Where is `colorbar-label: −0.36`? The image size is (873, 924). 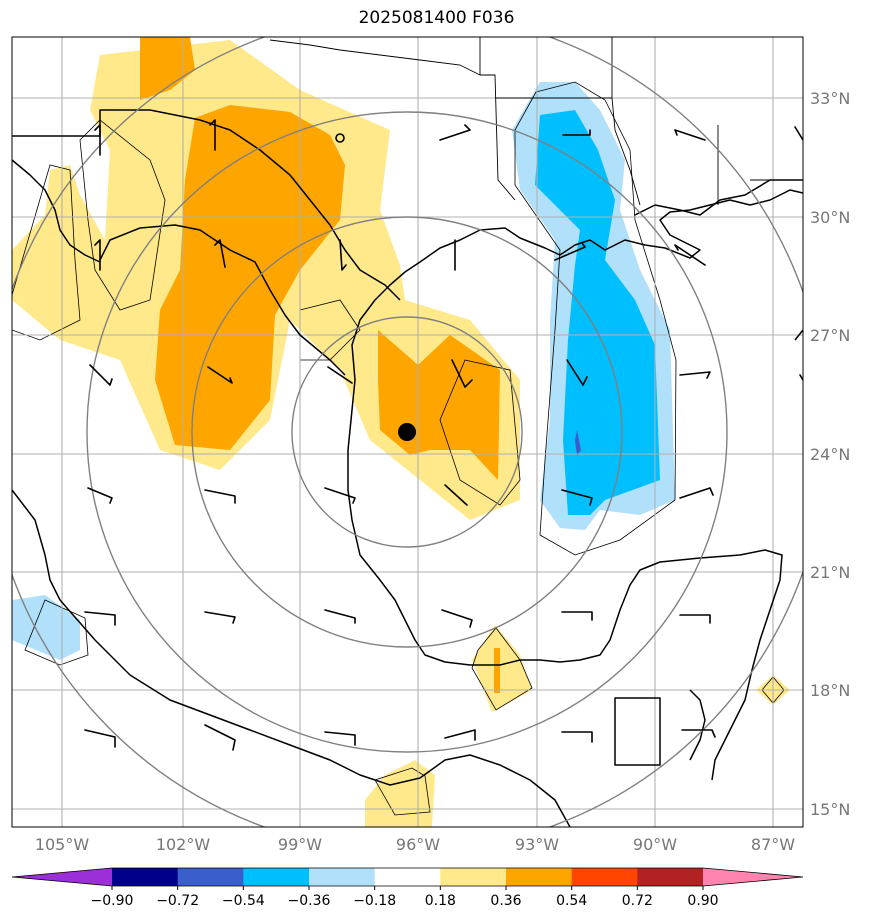
colorbar-label: −0.36 is located at coordinates (309, 901).